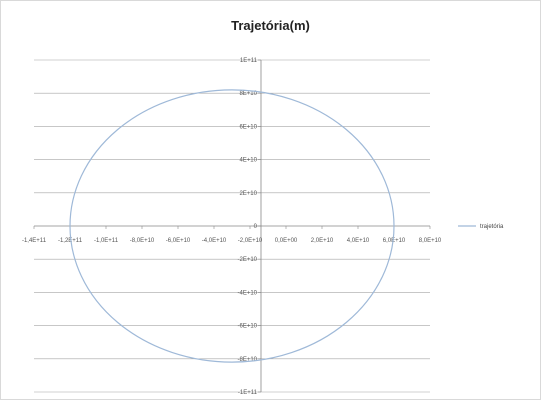  I want to click on legend: trajetória, so click(481, 227).